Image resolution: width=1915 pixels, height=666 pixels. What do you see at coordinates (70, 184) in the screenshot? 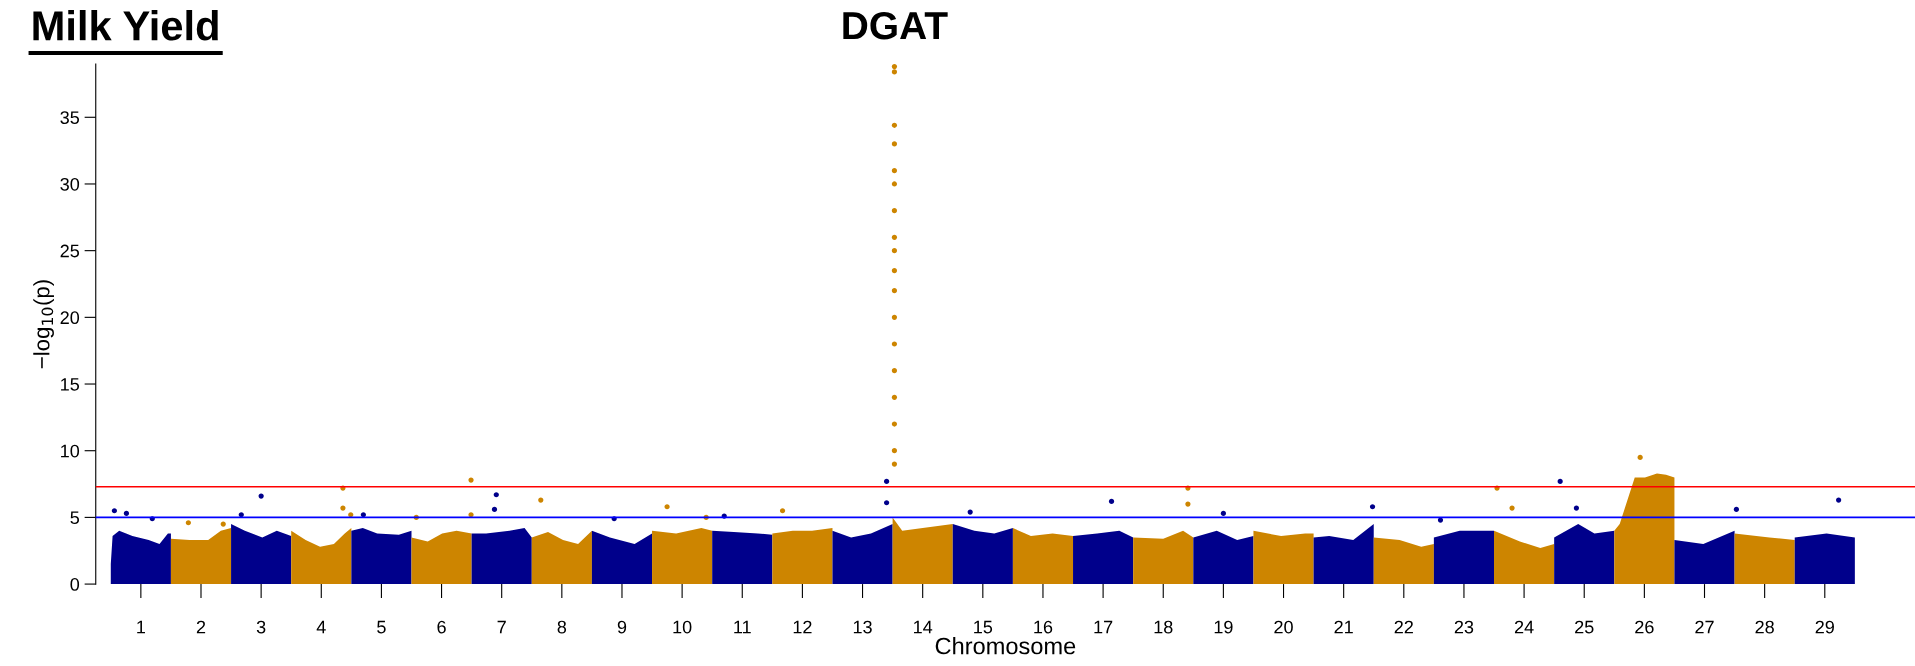
I see `y-tick-label: 30` at bounding box center [70, 184].